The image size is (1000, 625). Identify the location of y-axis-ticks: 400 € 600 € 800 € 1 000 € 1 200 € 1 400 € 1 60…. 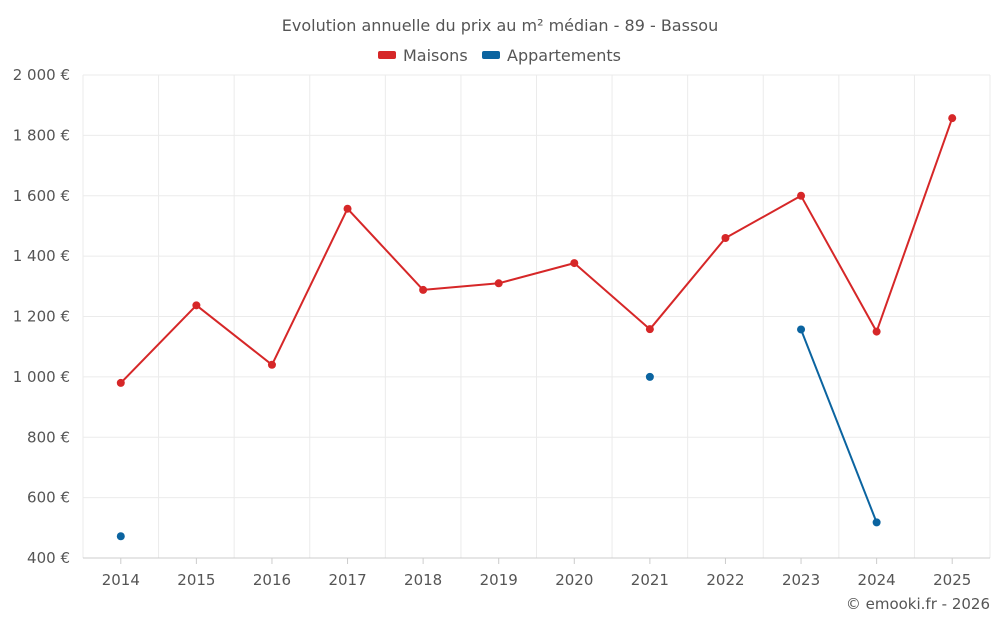
(41, 316).